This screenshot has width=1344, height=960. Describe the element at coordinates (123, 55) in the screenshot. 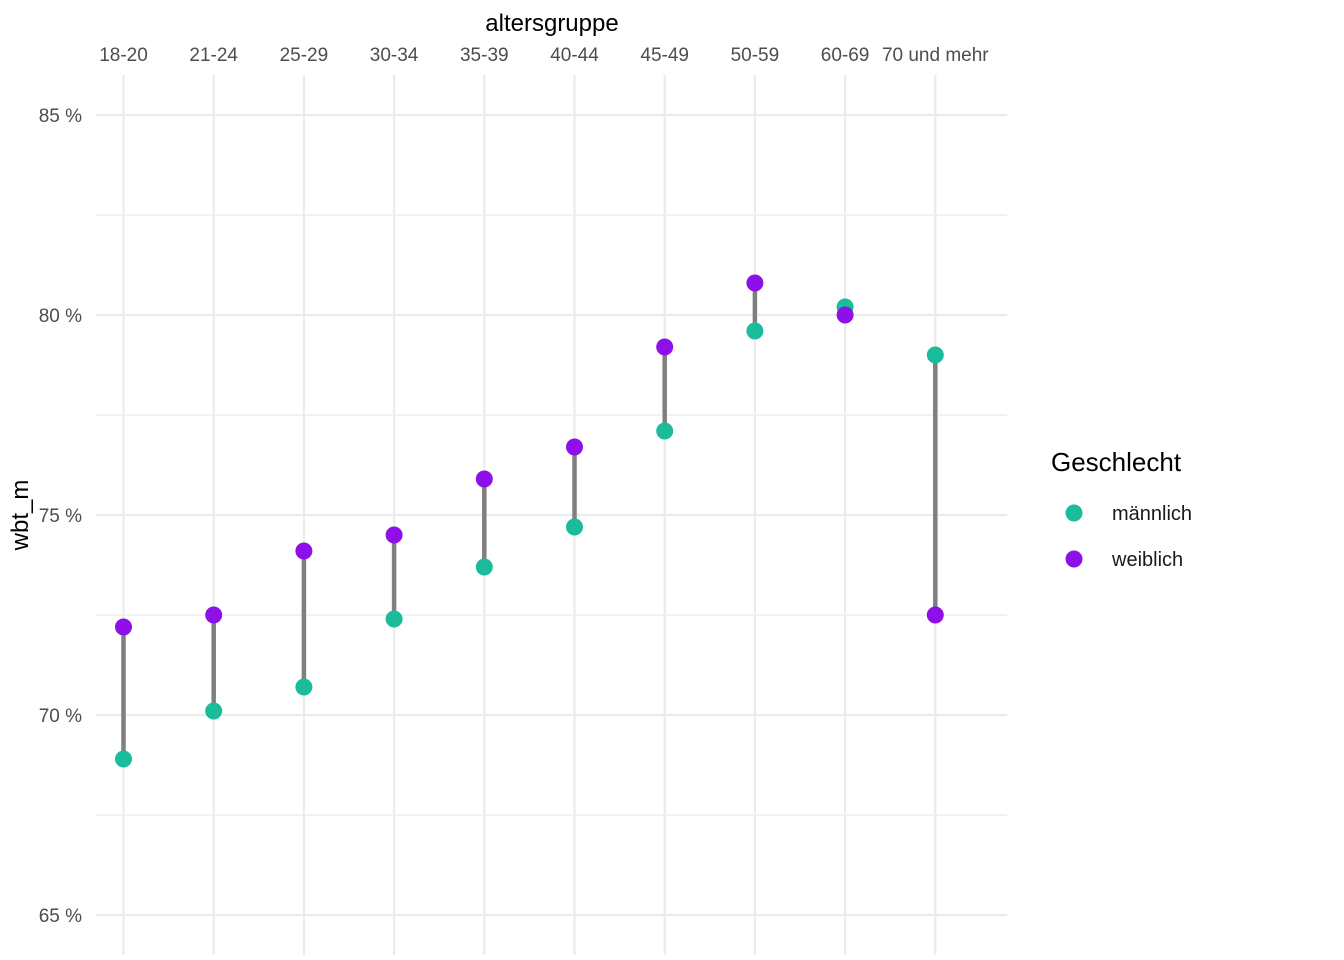

I see `x-tick-label: 18-20` at that location.